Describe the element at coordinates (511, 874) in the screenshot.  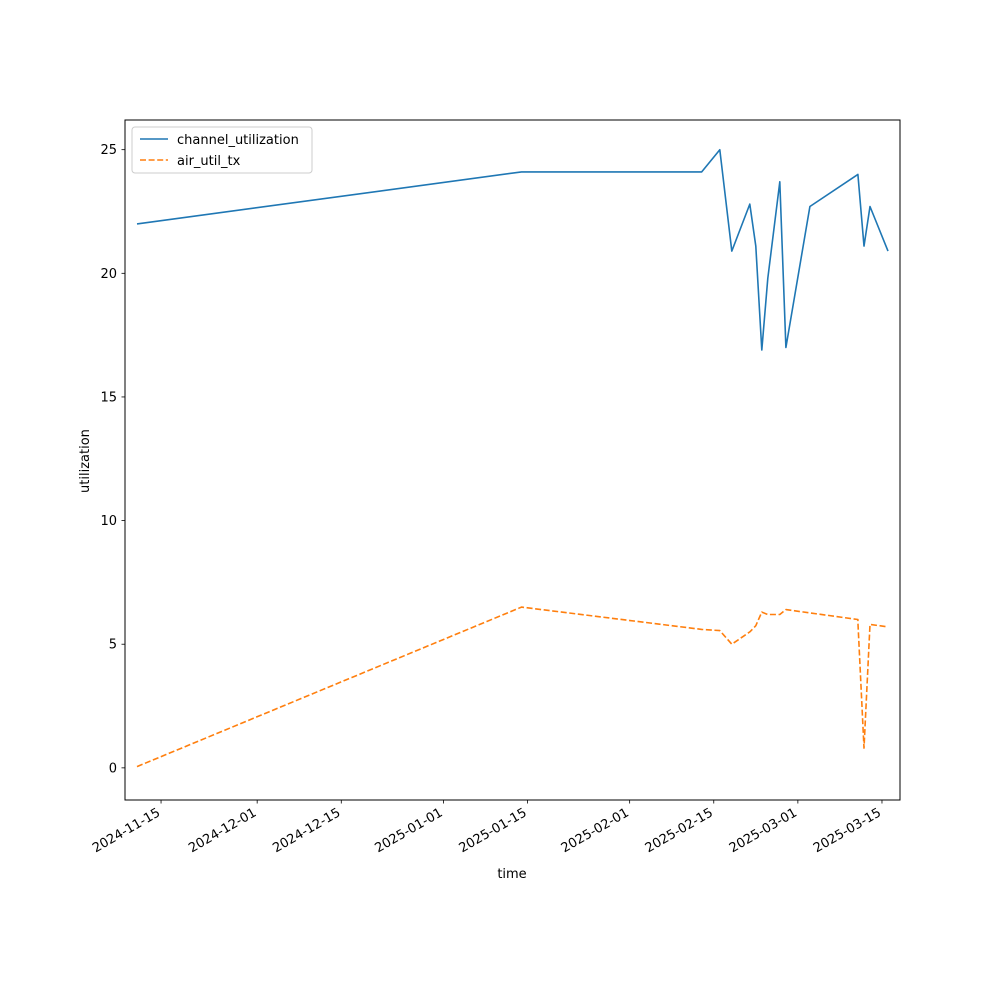
I see `x-axis-label: time` at that location.